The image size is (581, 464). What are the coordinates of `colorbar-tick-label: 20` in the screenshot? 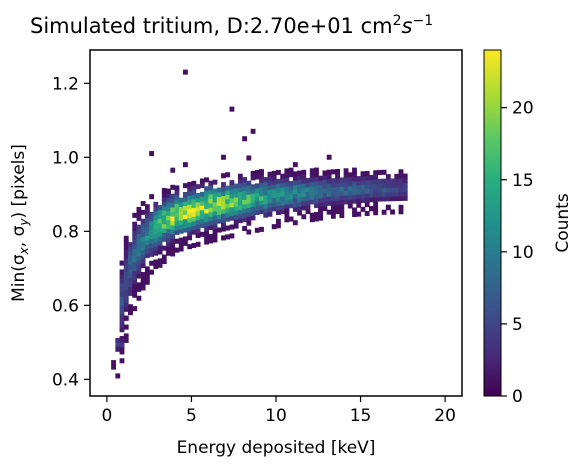 It's located at (523, 109).